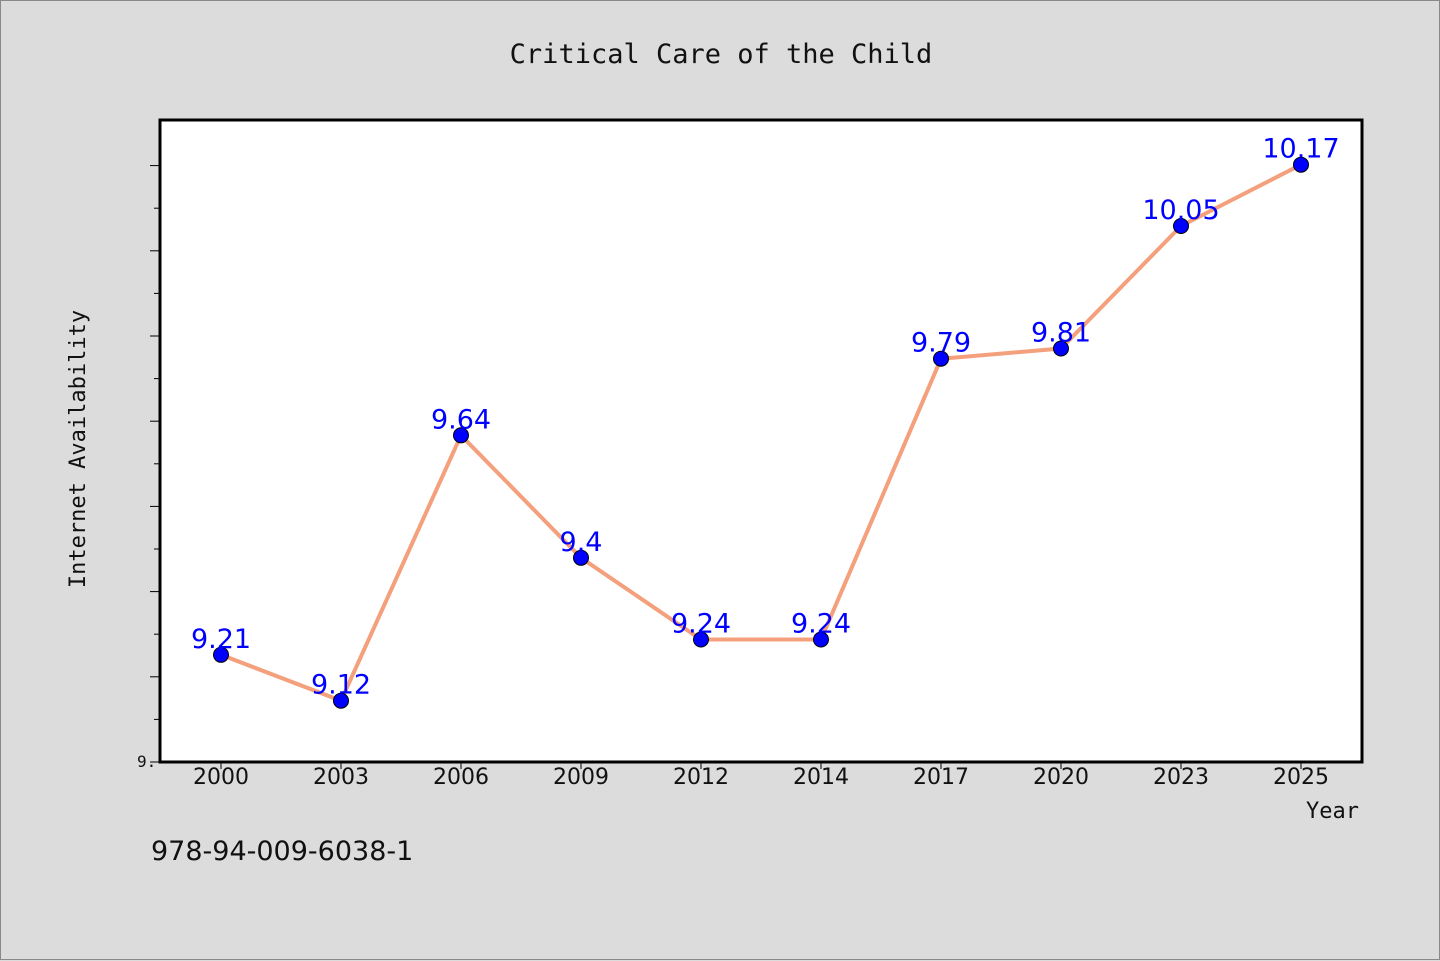 This screenshot has height=961, width=1440. What do you see at coordinates (282, 851) in the screenshot?
I see `footer-code: 978-94-009-6038-1` at bounding box center [282, 851].